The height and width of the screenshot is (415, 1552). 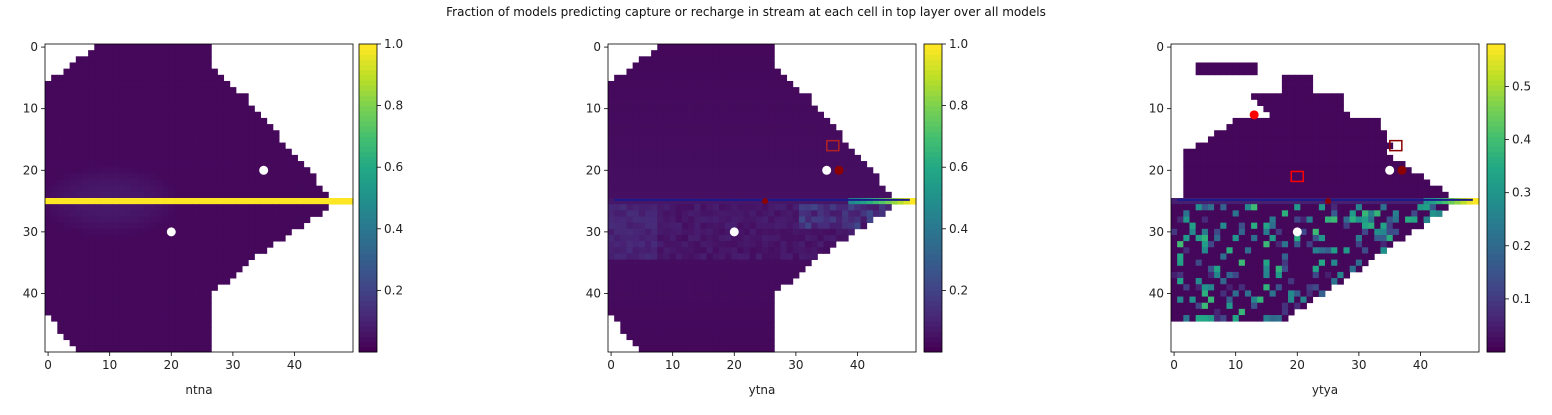 I want to click on point-marker, so click(x=1328, y=201).